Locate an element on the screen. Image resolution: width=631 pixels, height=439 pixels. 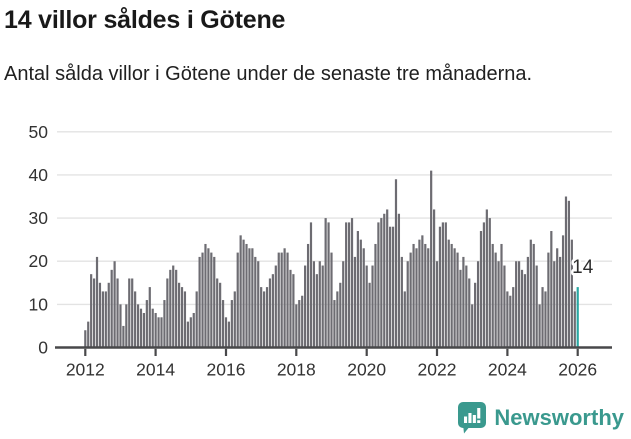
newsworthy-bubble-barchart-icon is located at coordinates (472, 418).